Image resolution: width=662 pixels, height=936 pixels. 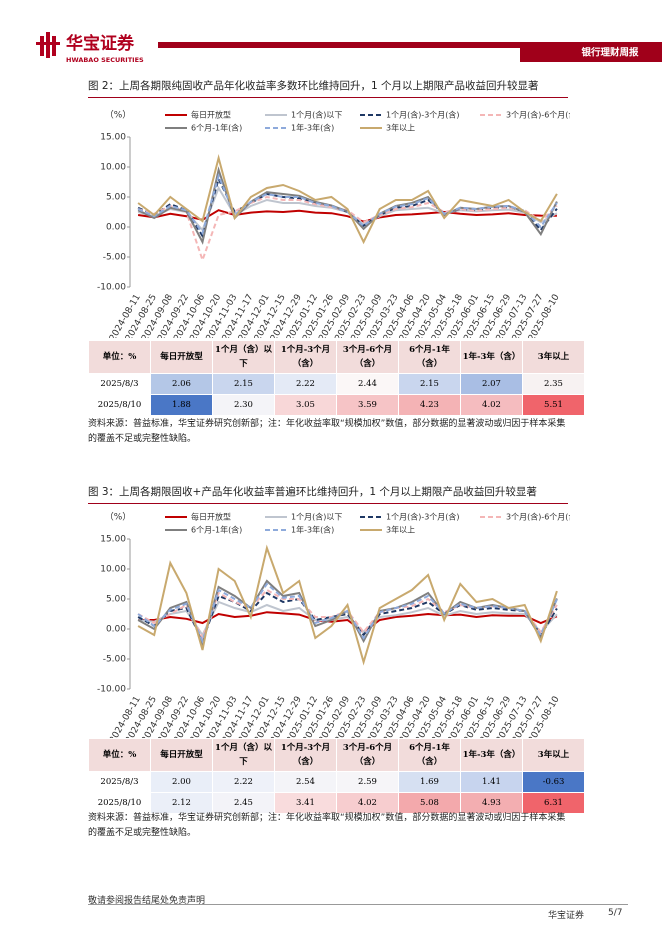 What do you see at coordinates (491, 384) in the screenshot?
I see `table-cell: 2.07` at bounding box center [491, 384].